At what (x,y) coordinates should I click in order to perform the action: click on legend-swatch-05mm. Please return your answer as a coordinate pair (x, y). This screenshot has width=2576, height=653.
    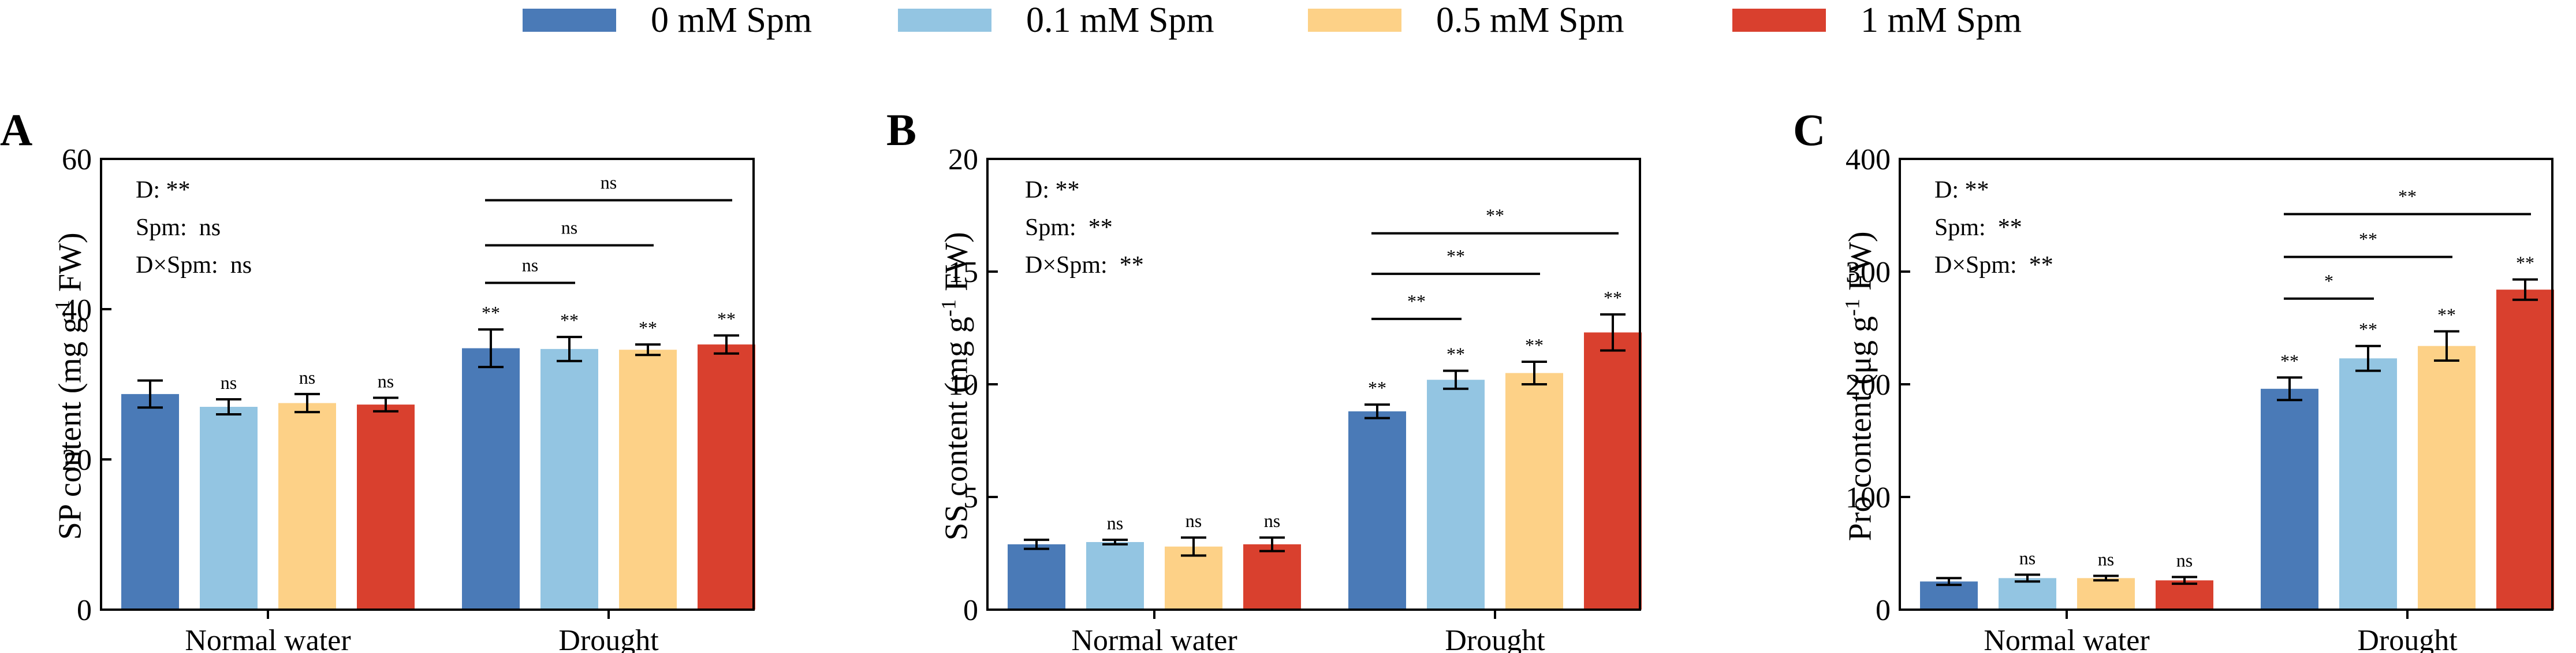
    Looking at the image, I should click on (1354, 20).